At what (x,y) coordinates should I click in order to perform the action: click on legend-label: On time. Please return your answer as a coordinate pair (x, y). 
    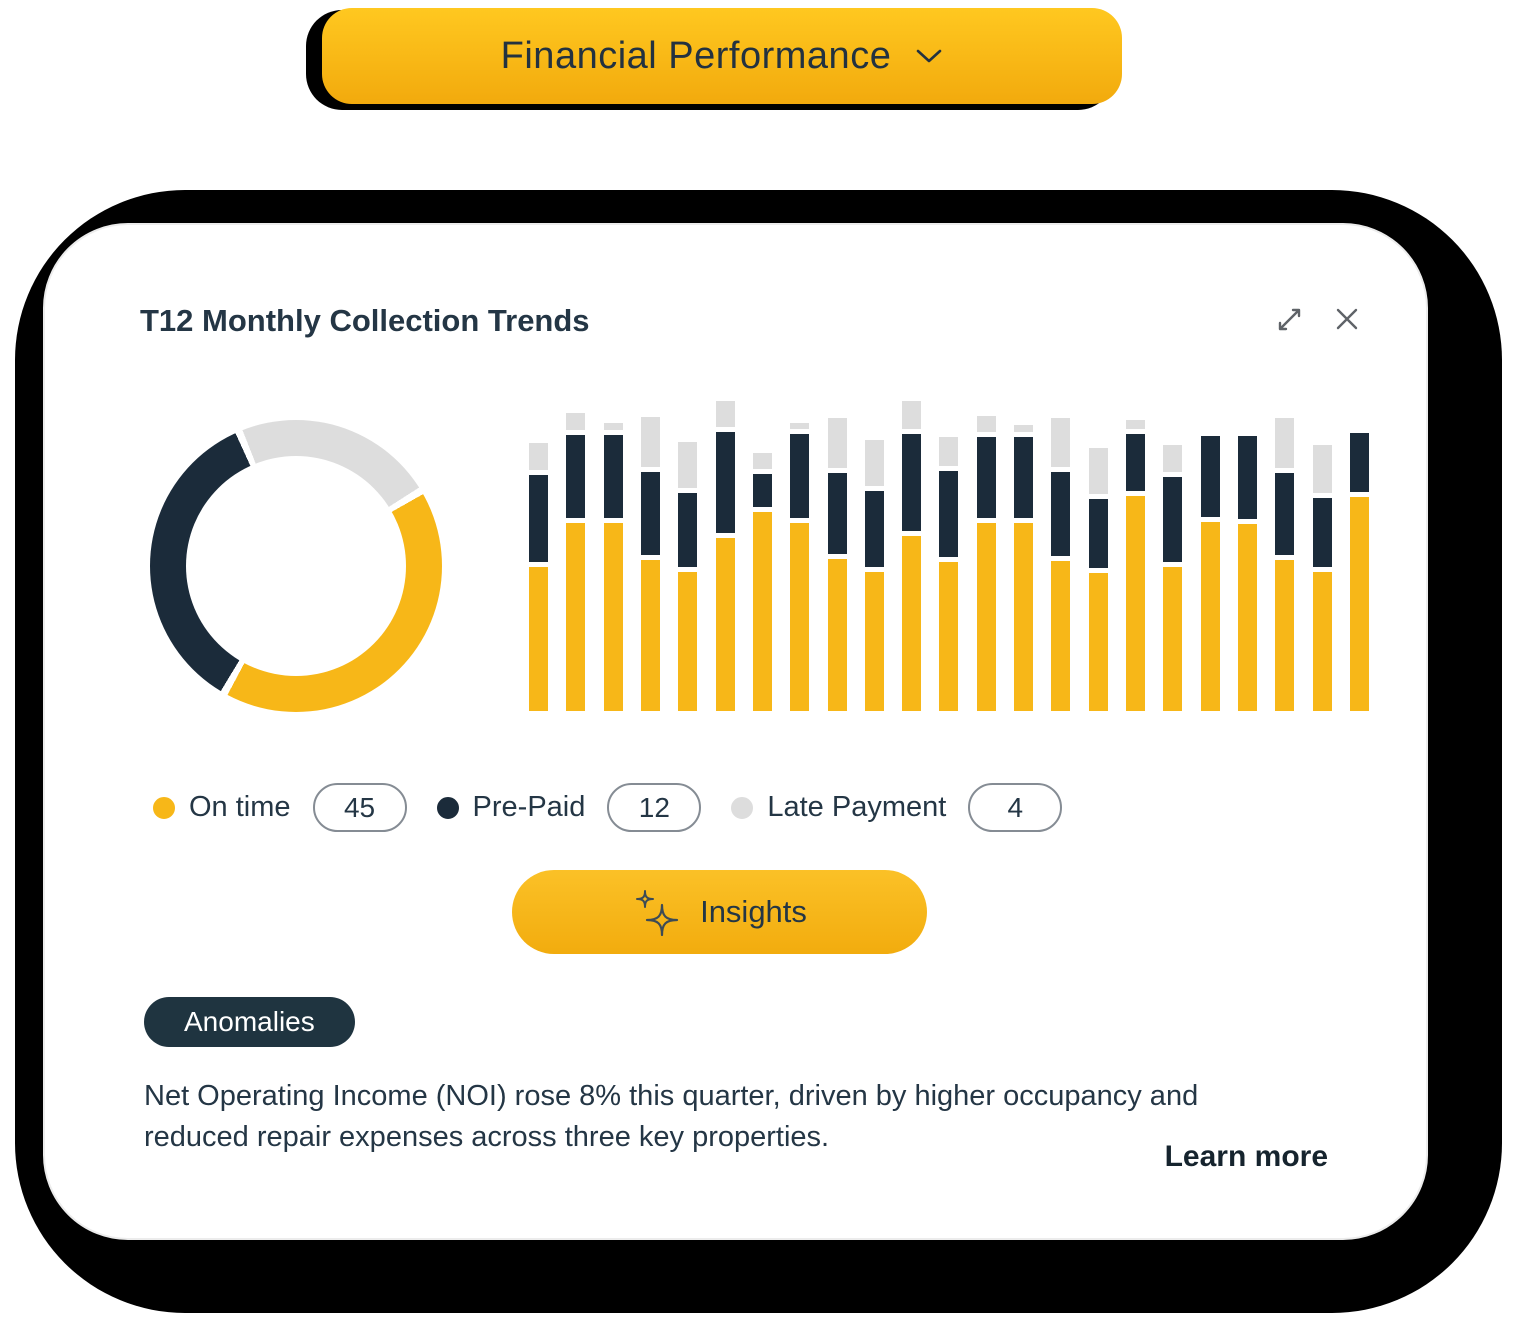
    Looking at the image, I should click on (240, 807).